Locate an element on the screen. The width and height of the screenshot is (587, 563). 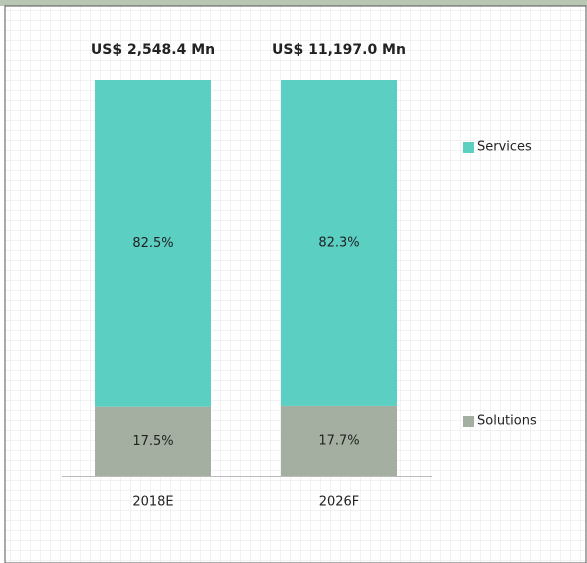
data-label: 17.5% is located at coordinates (152, 441).